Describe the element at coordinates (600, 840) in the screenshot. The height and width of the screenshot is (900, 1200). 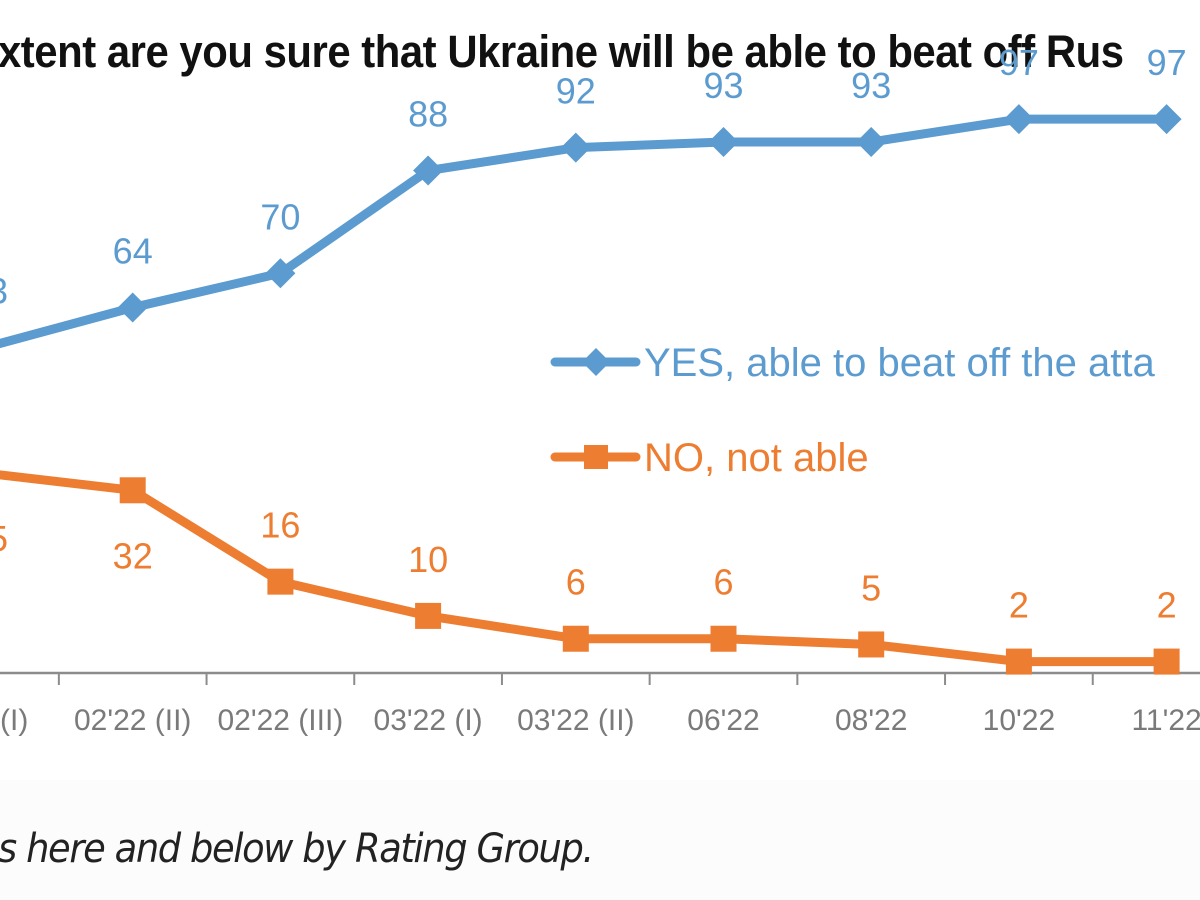
I see `caption-area` at that location.